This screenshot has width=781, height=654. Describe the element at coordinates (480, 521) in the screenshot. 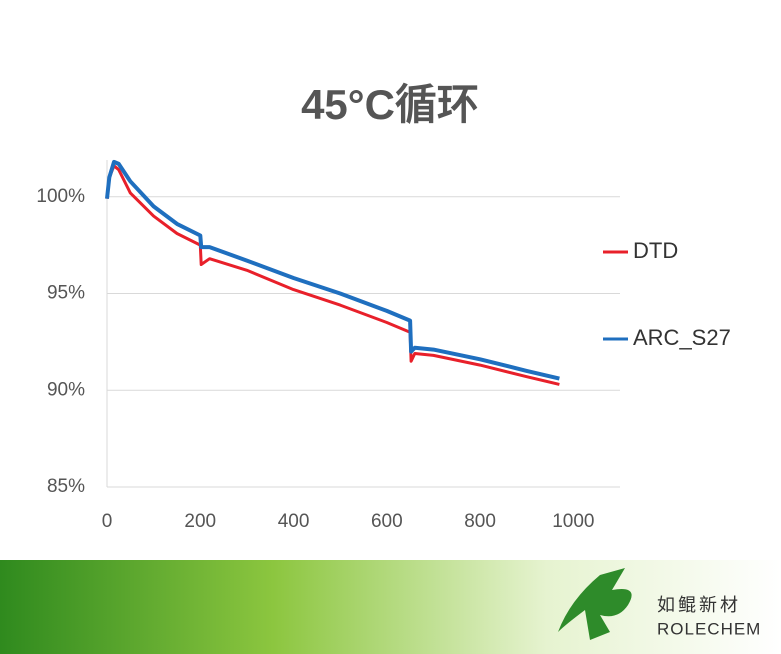

I see `x-tick-label: 800` at that location.